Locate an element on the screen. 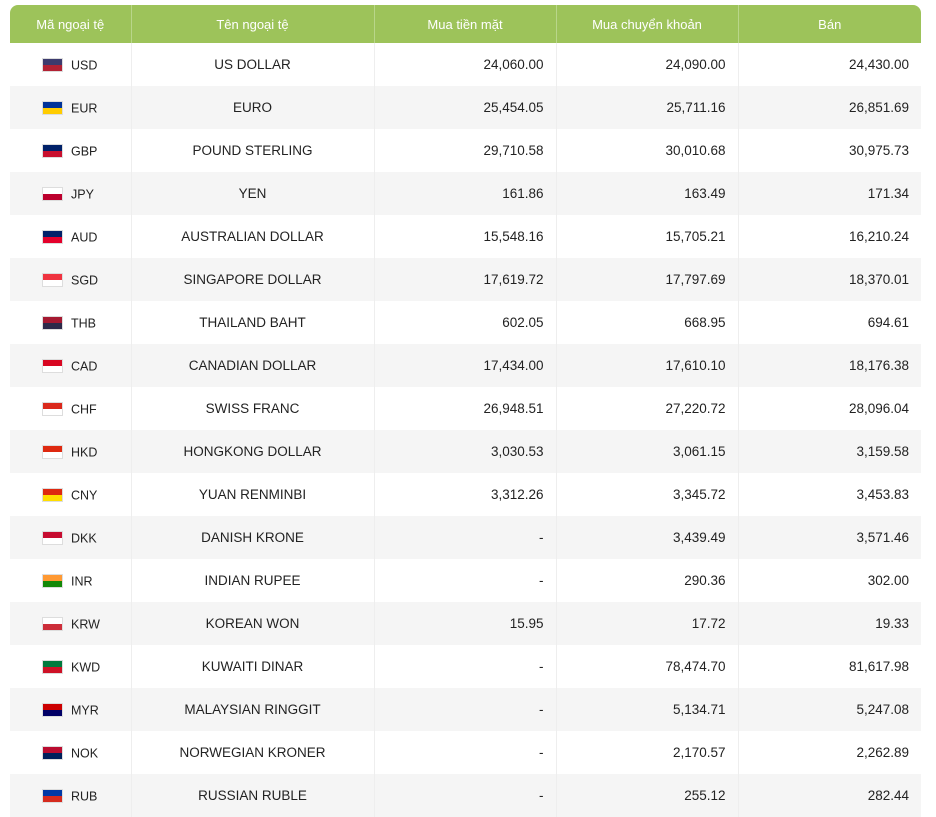 This screenshot has height=817, width=936. transfer-buy-rate: 2,170.57 is located at coordinates (647, 752).